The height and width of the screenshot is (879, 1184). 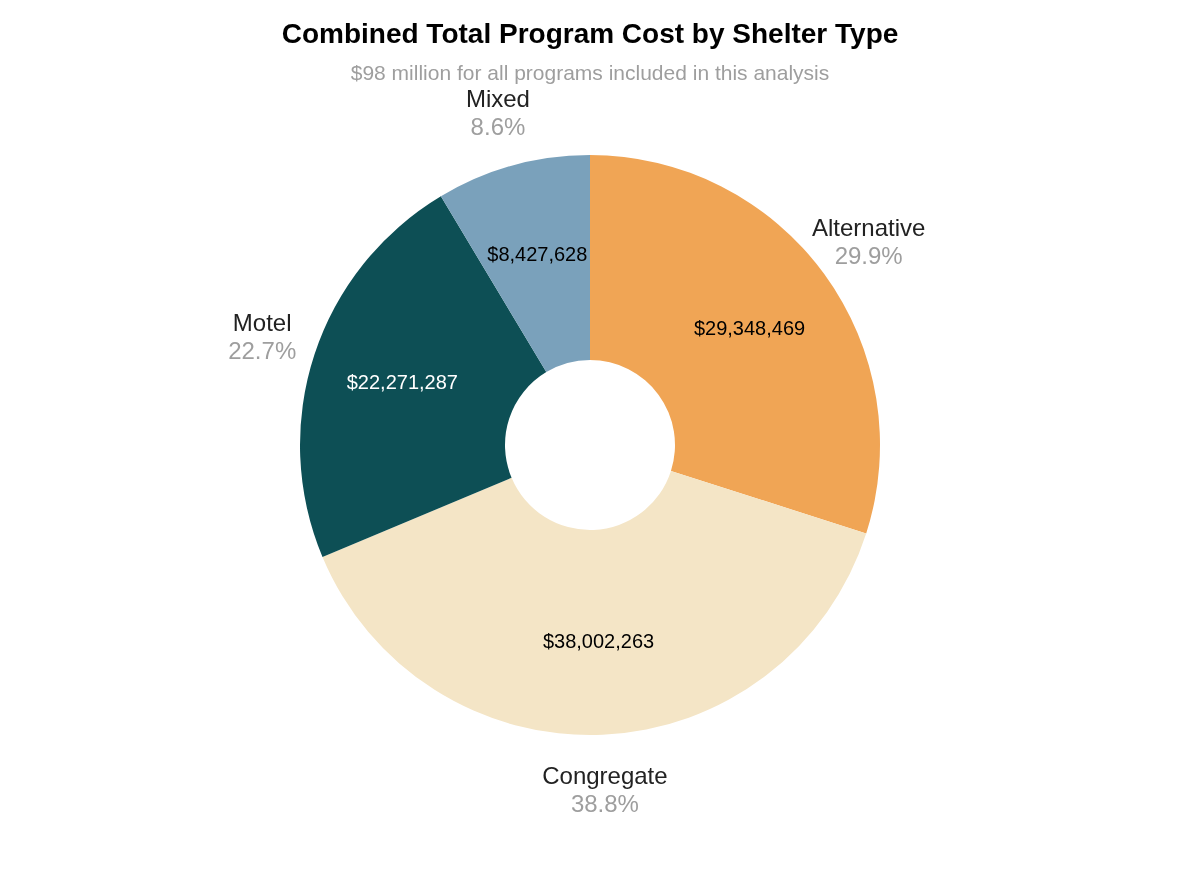 I want to click on text: 38.8%, so click(x=604, y=803).